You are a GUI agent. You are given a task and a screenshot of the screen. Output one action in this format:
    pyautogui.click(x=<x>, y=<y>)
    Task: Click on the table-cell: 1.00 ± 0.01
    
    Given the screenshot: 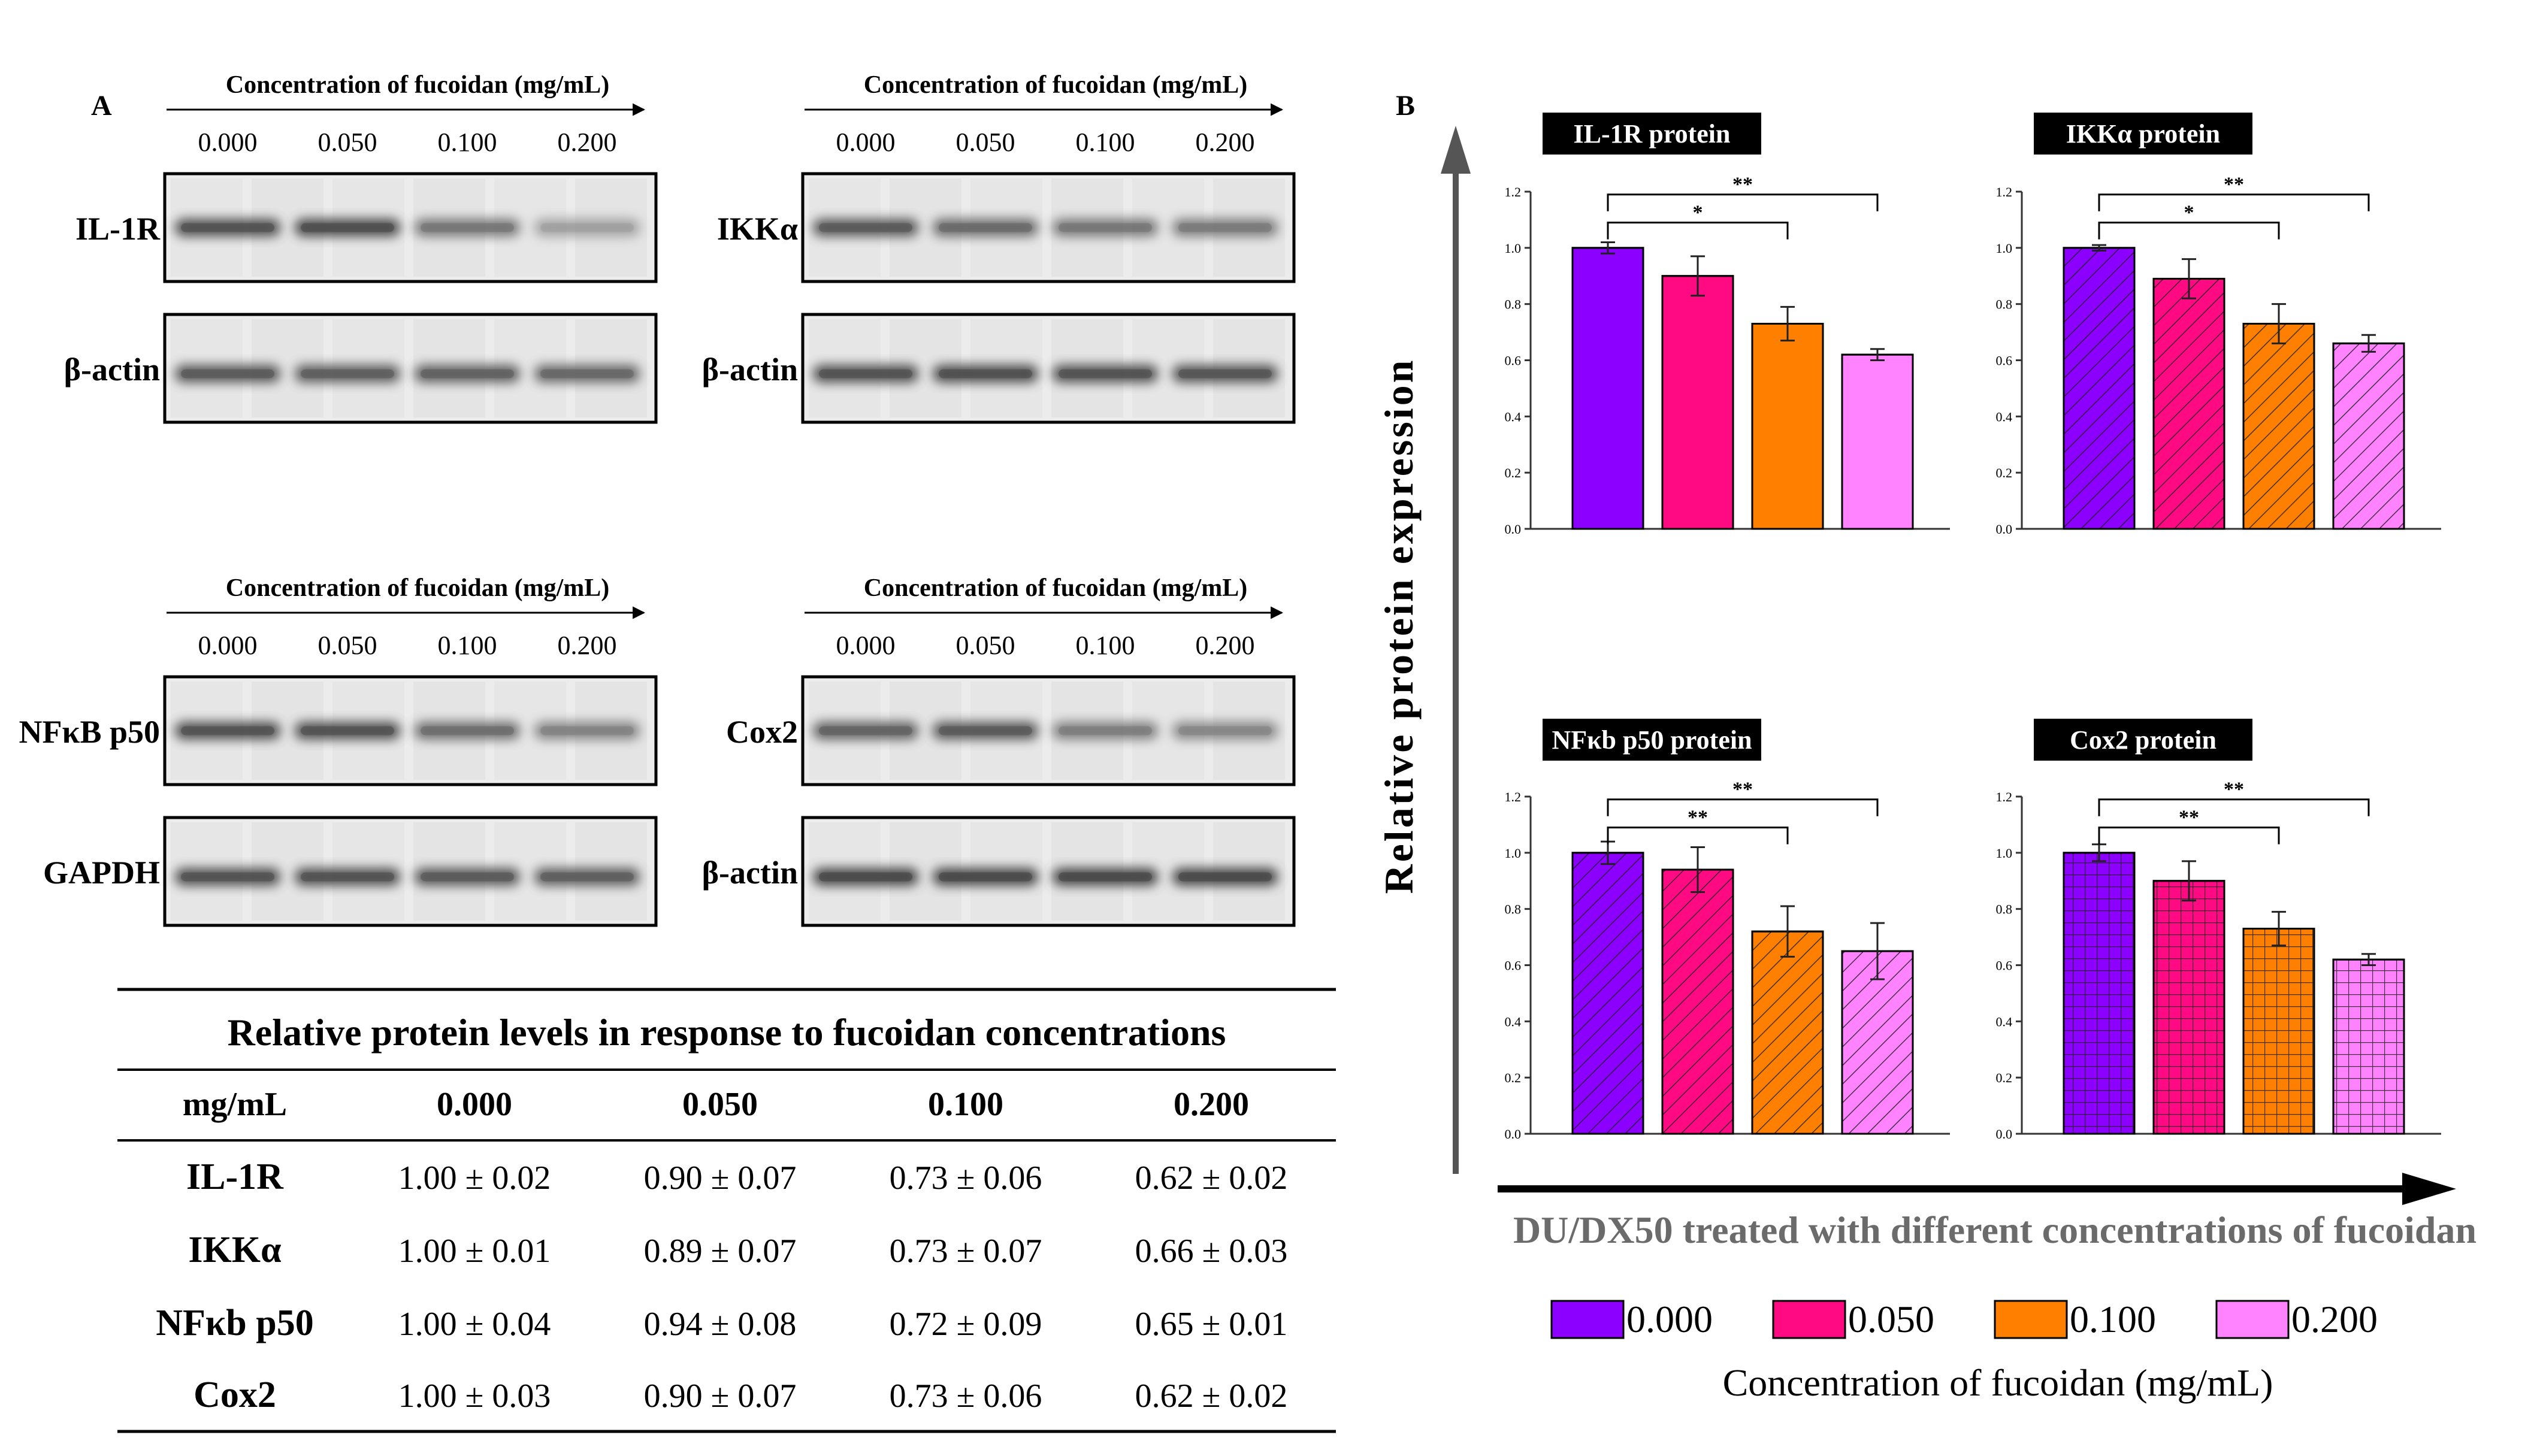 What is the action you would take?
    pyautogui.click(x=474, y=1251)
    